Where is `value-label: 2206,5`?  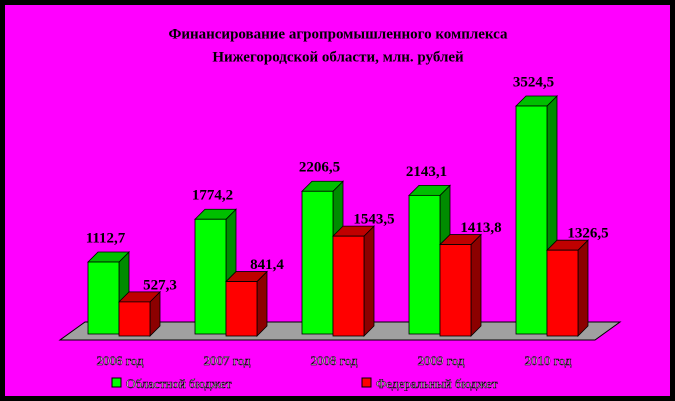
value-label: 2206,5 is located at coordinates (319, 168).